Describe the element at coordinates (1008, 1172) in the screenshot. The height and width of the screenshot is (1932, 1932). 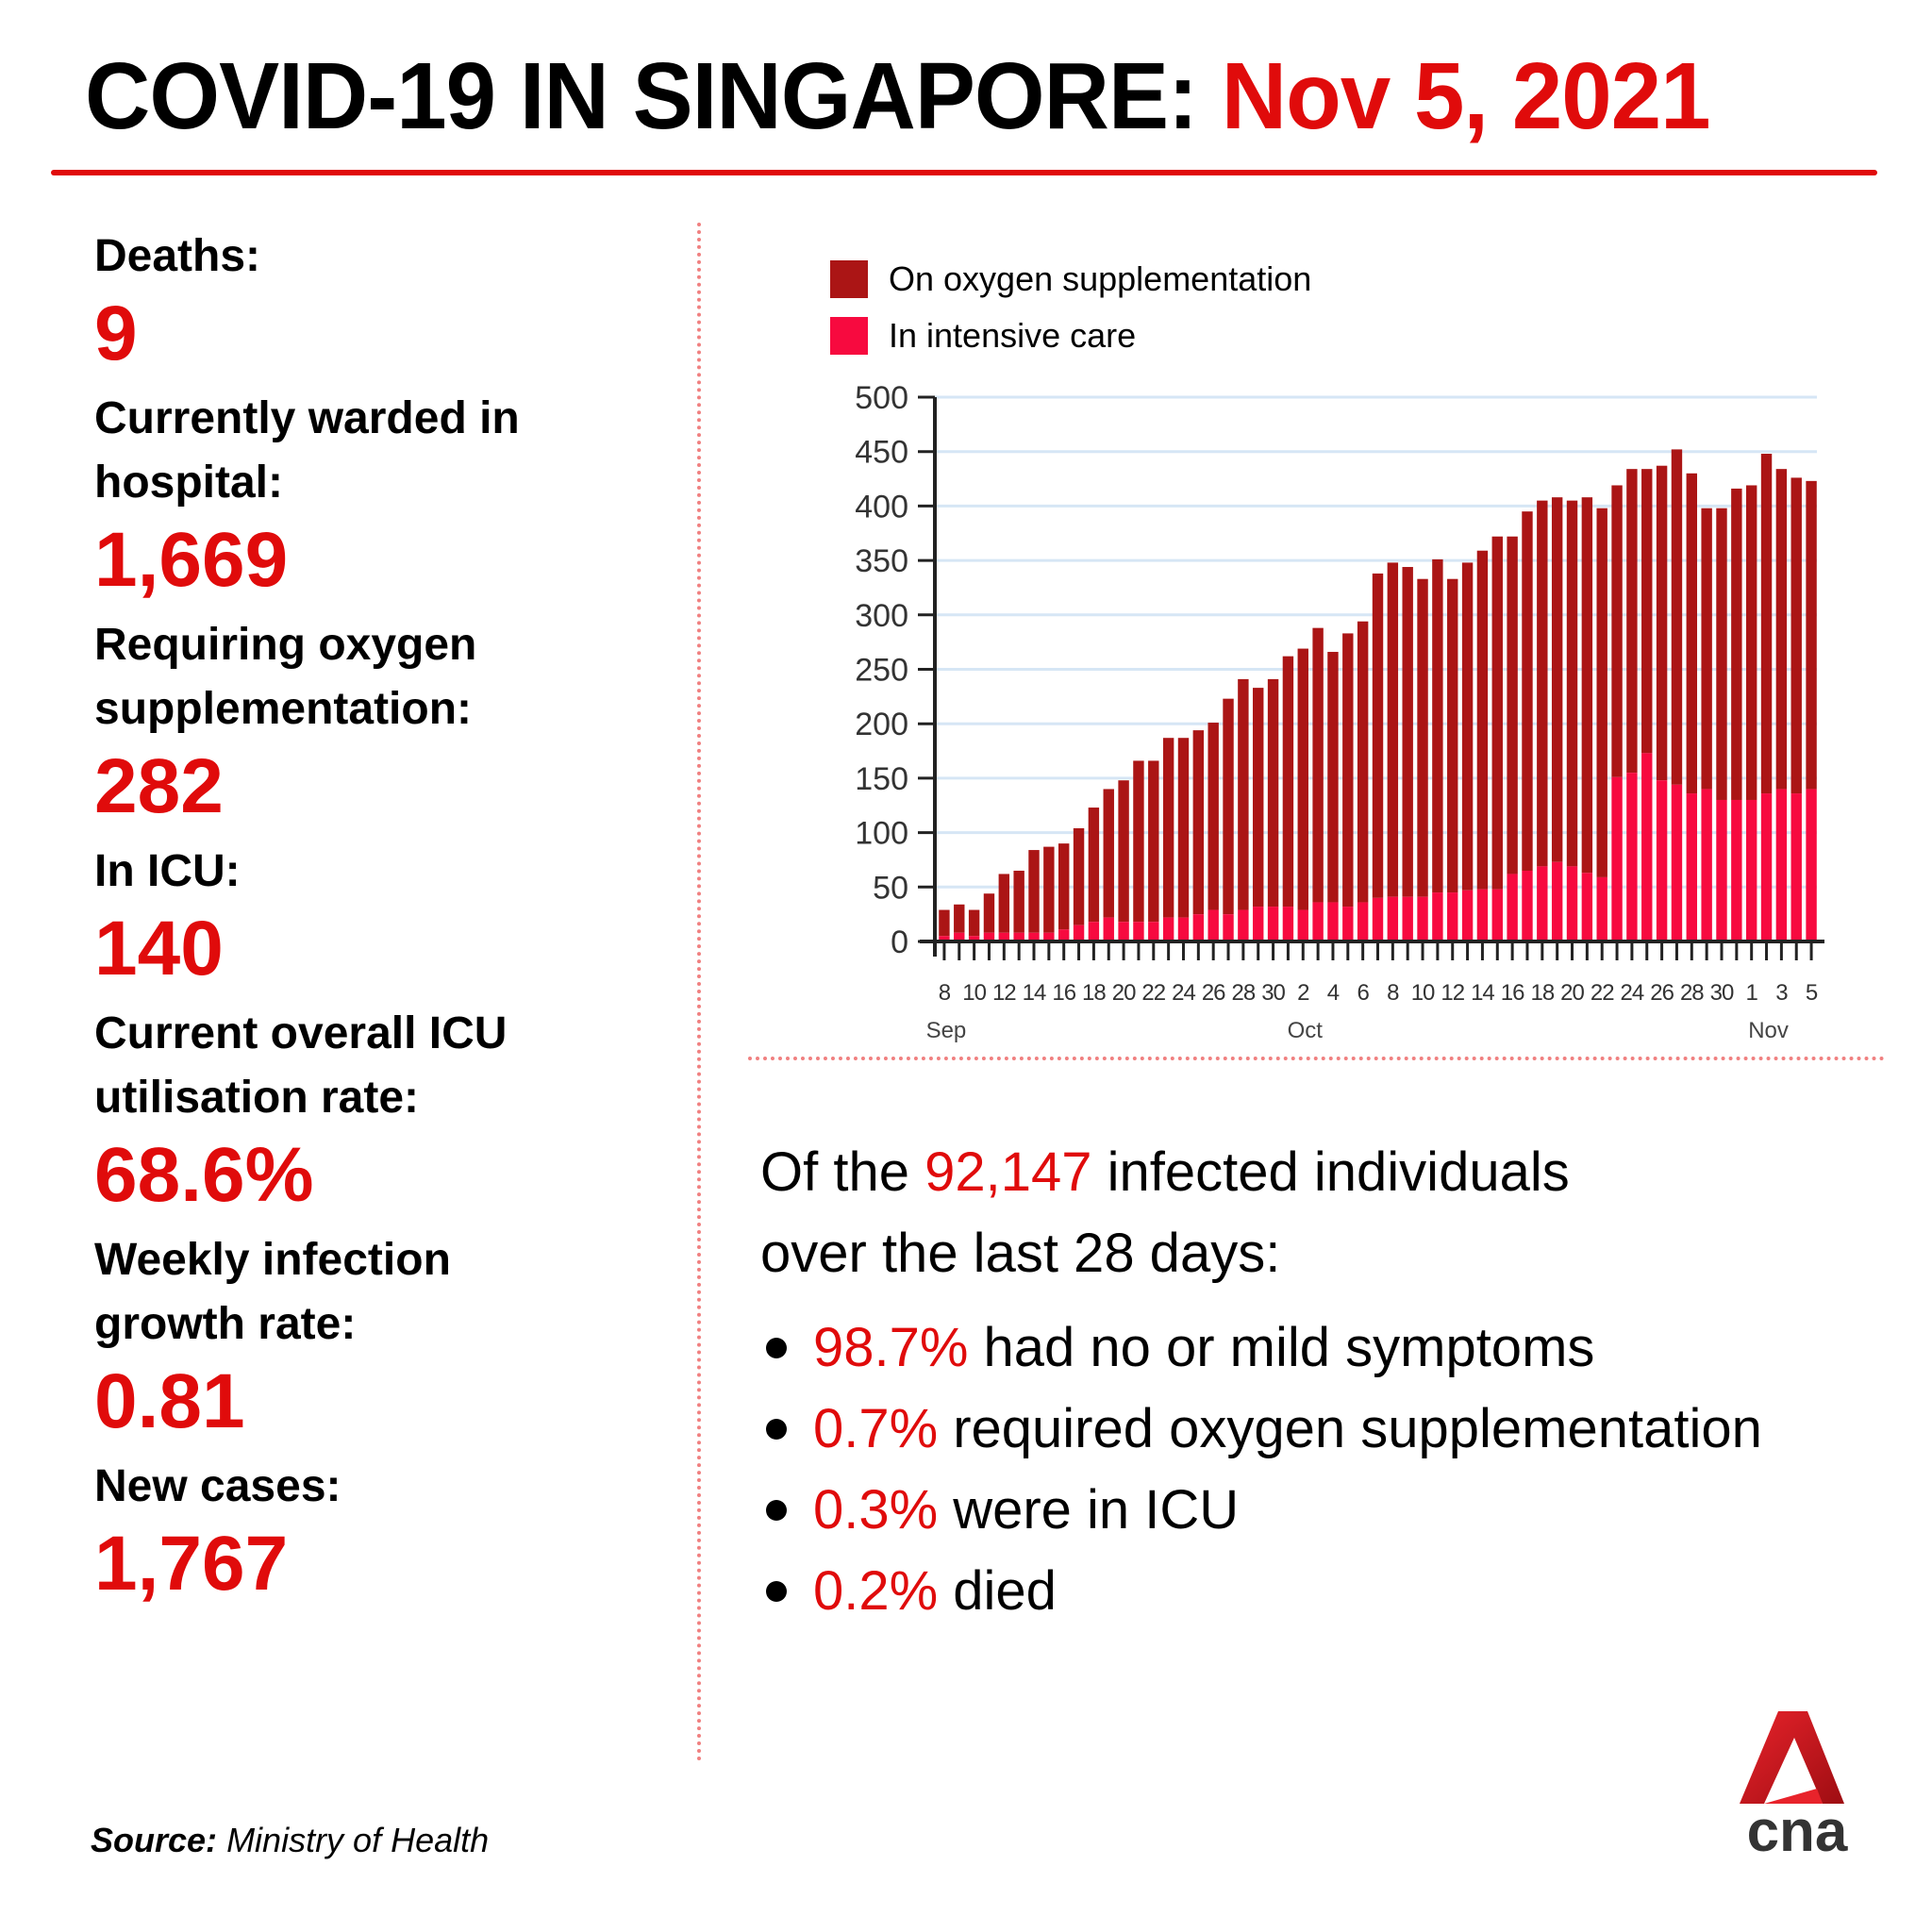
I see `summary-total: 92,147` at that location.